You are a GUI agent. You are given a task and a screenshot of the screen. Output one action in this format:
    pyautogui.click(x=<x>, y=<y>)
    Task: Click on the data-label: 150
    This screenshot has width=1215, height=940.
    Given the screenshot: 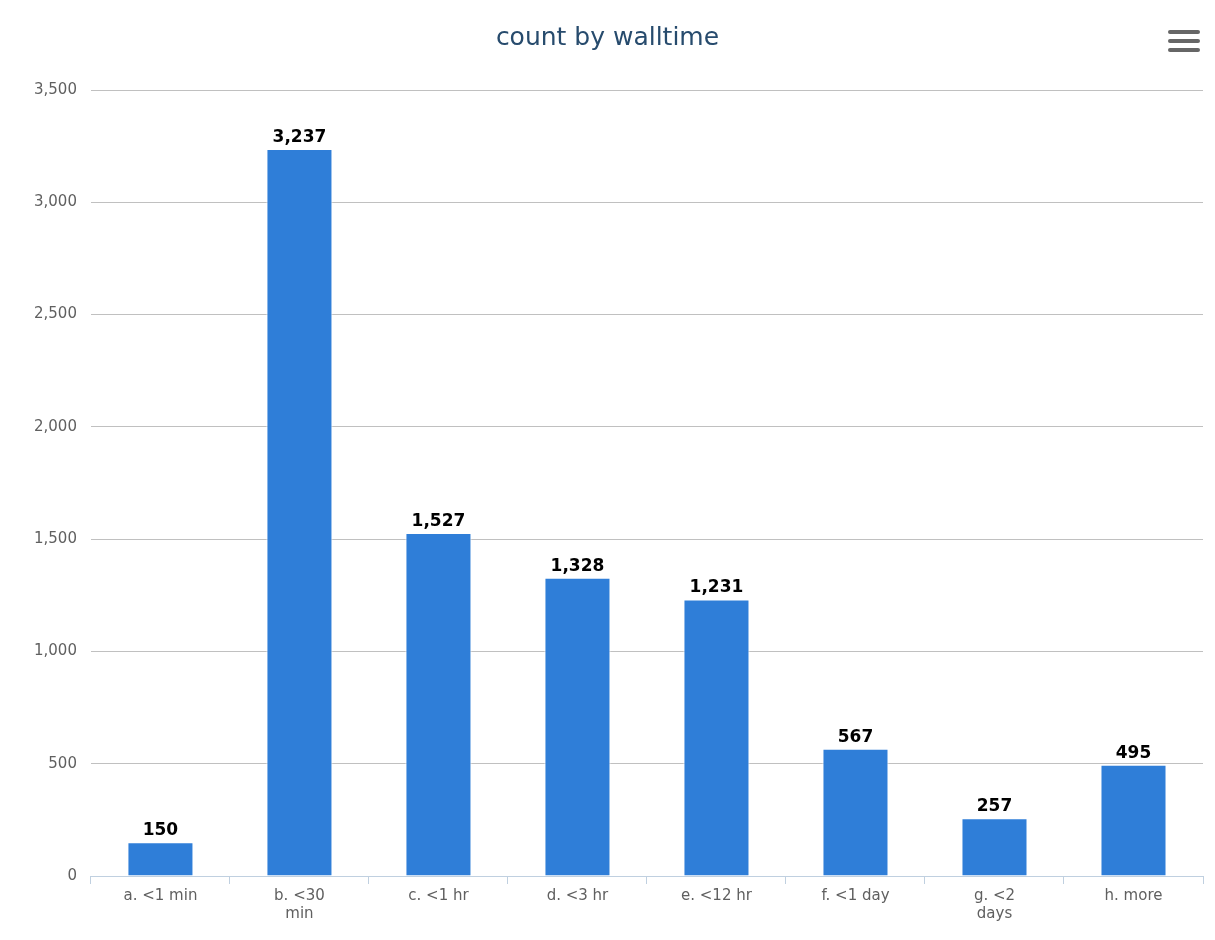 What is the action you would take?
    pyautogui.click(x=160, y=829)
    